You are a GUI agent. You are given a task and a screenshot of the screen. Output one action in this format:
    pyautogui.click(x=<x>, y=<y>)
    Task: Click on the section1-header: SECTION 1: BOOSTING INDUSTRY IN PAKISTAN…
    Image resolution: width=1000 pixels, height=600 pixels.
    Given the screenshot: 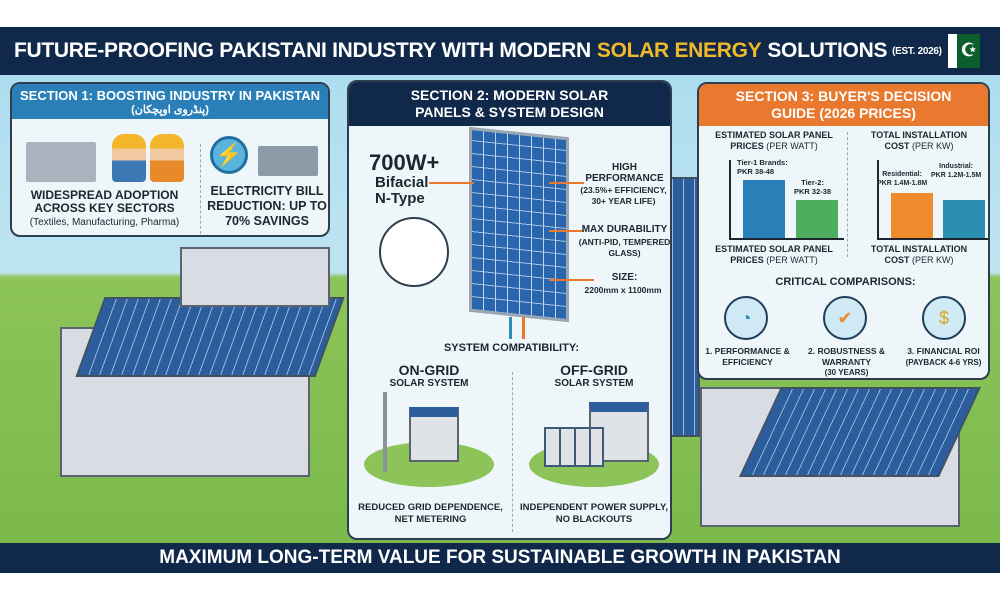 What is the action you would take?
    pyautogui.click(x=170, y=101)
    